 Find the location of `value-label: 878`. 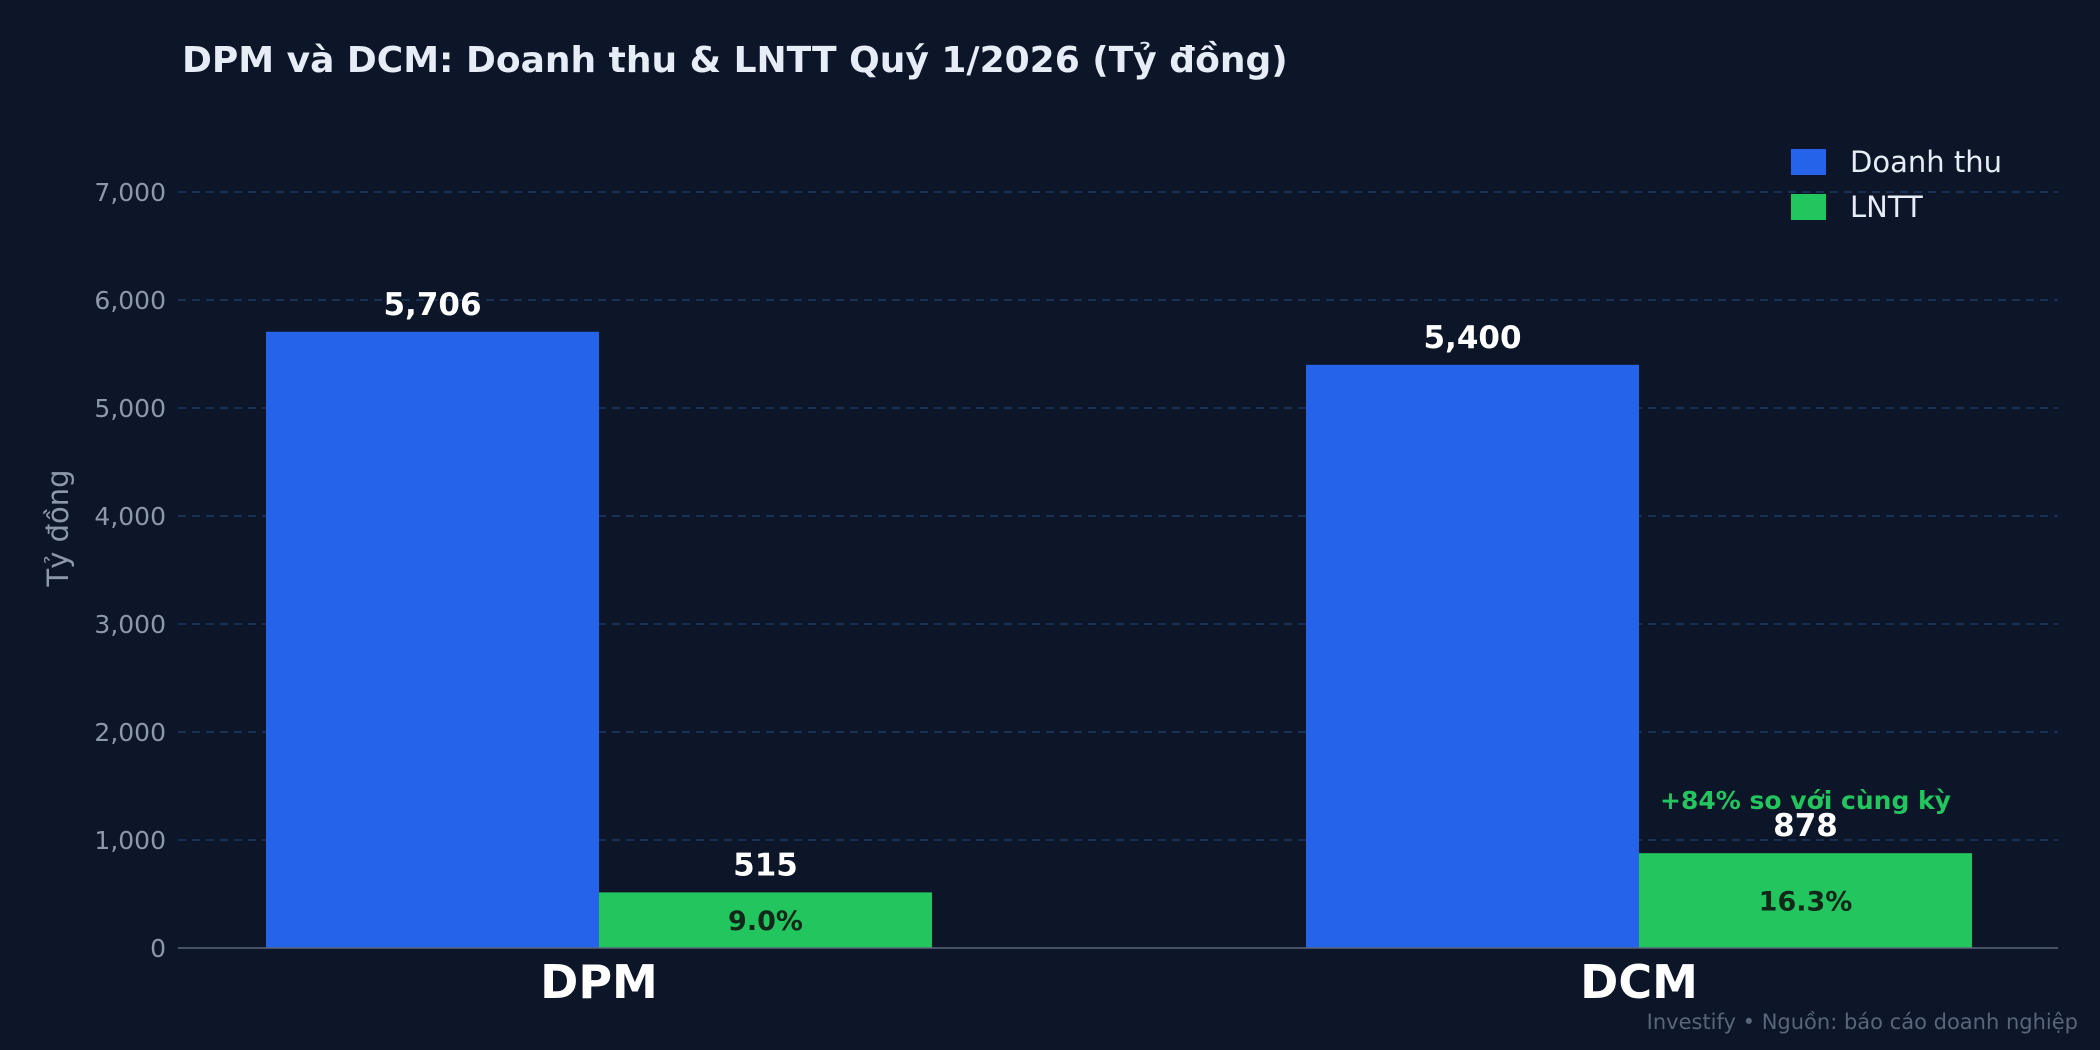

value-label: 878 is located at coordinates (1805, 826).